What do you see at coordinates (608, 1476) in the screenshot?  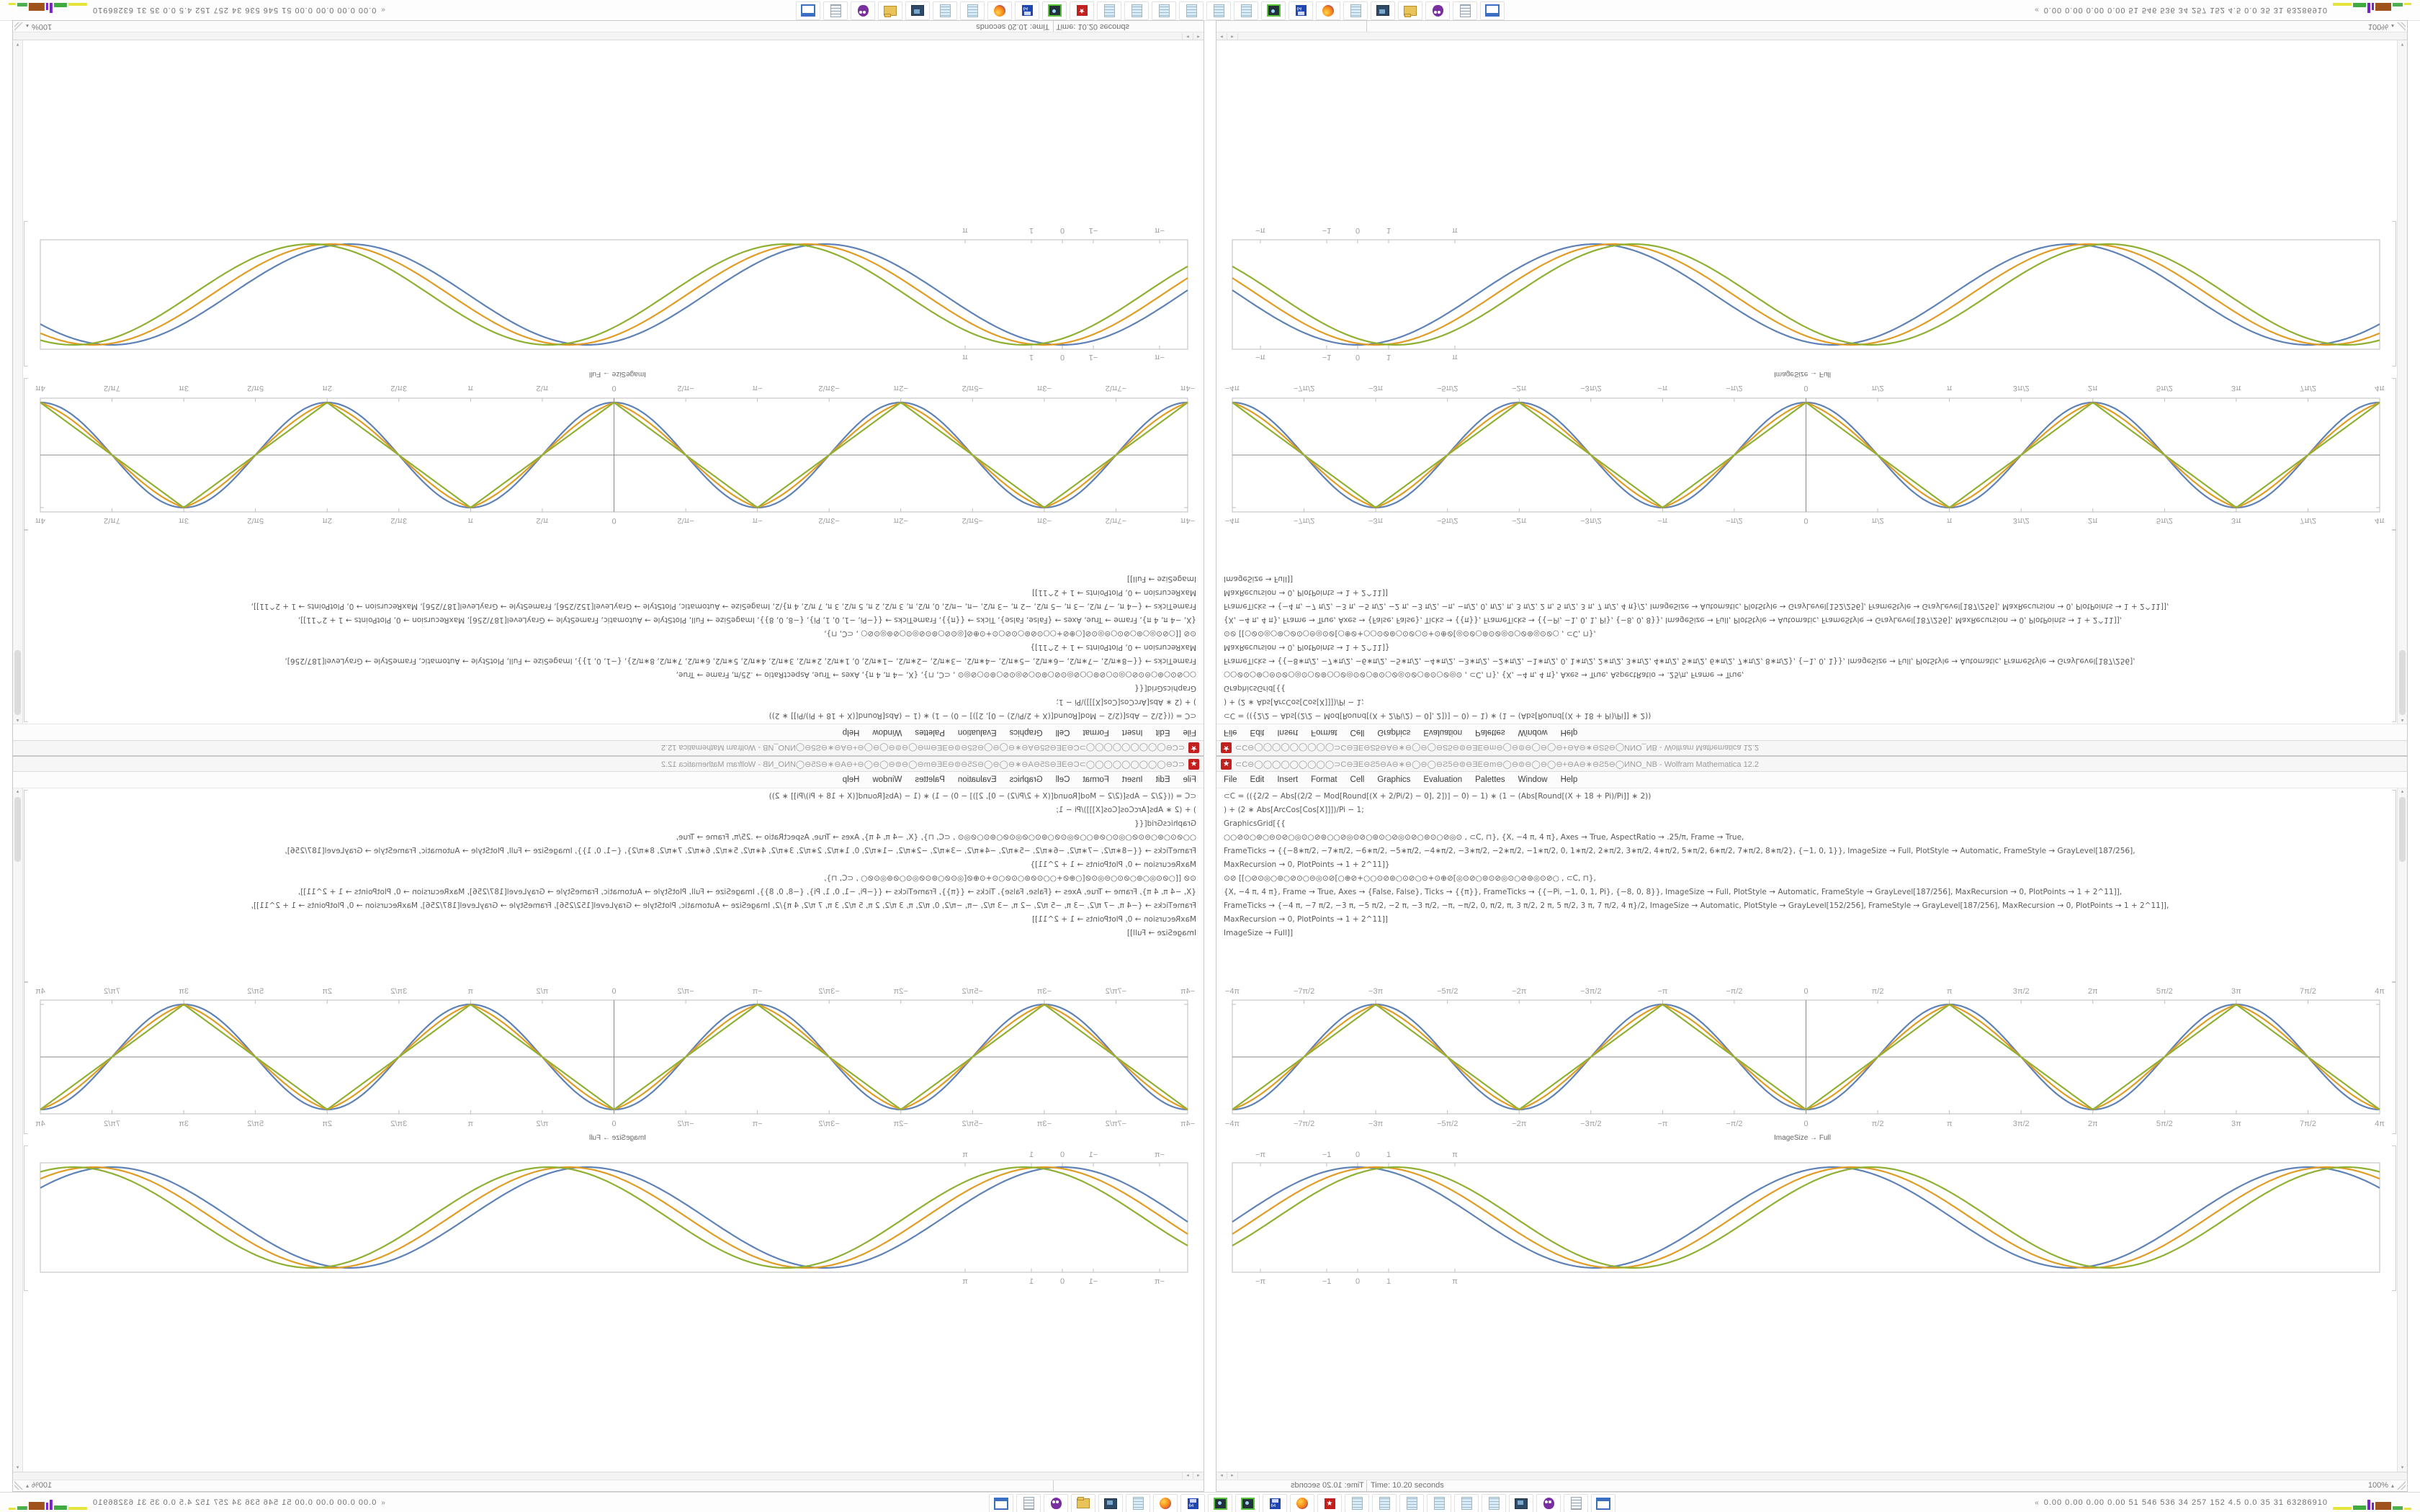 I see `horizontal-scrollbar: ◂ ▸` at bounding box center [608, 1476].